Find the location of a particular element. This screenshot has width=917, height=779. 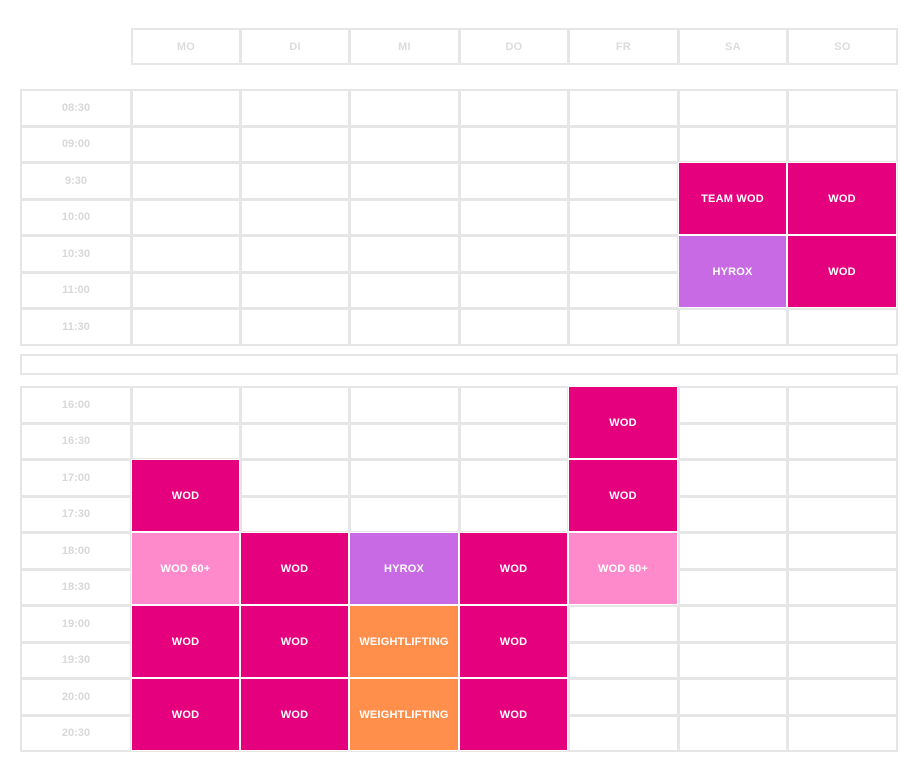

time-label: 18:30 is located at coordinates (76, 587).